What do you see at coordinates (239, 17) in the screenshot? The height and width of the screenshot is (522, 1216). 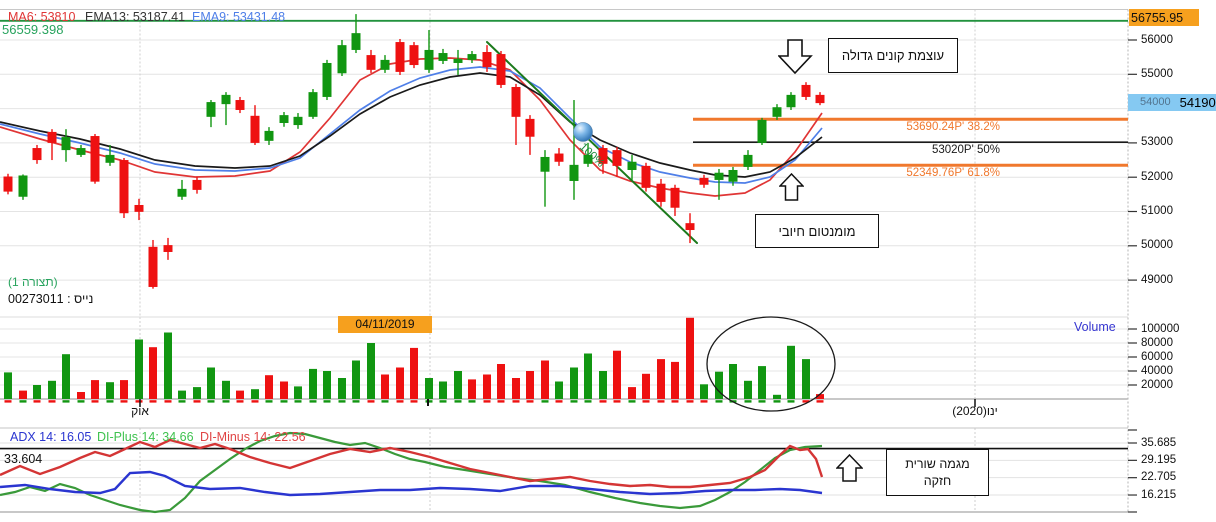 I see `ema9-legend: EMA9: 53431.48` at bounding box center [239, 17].